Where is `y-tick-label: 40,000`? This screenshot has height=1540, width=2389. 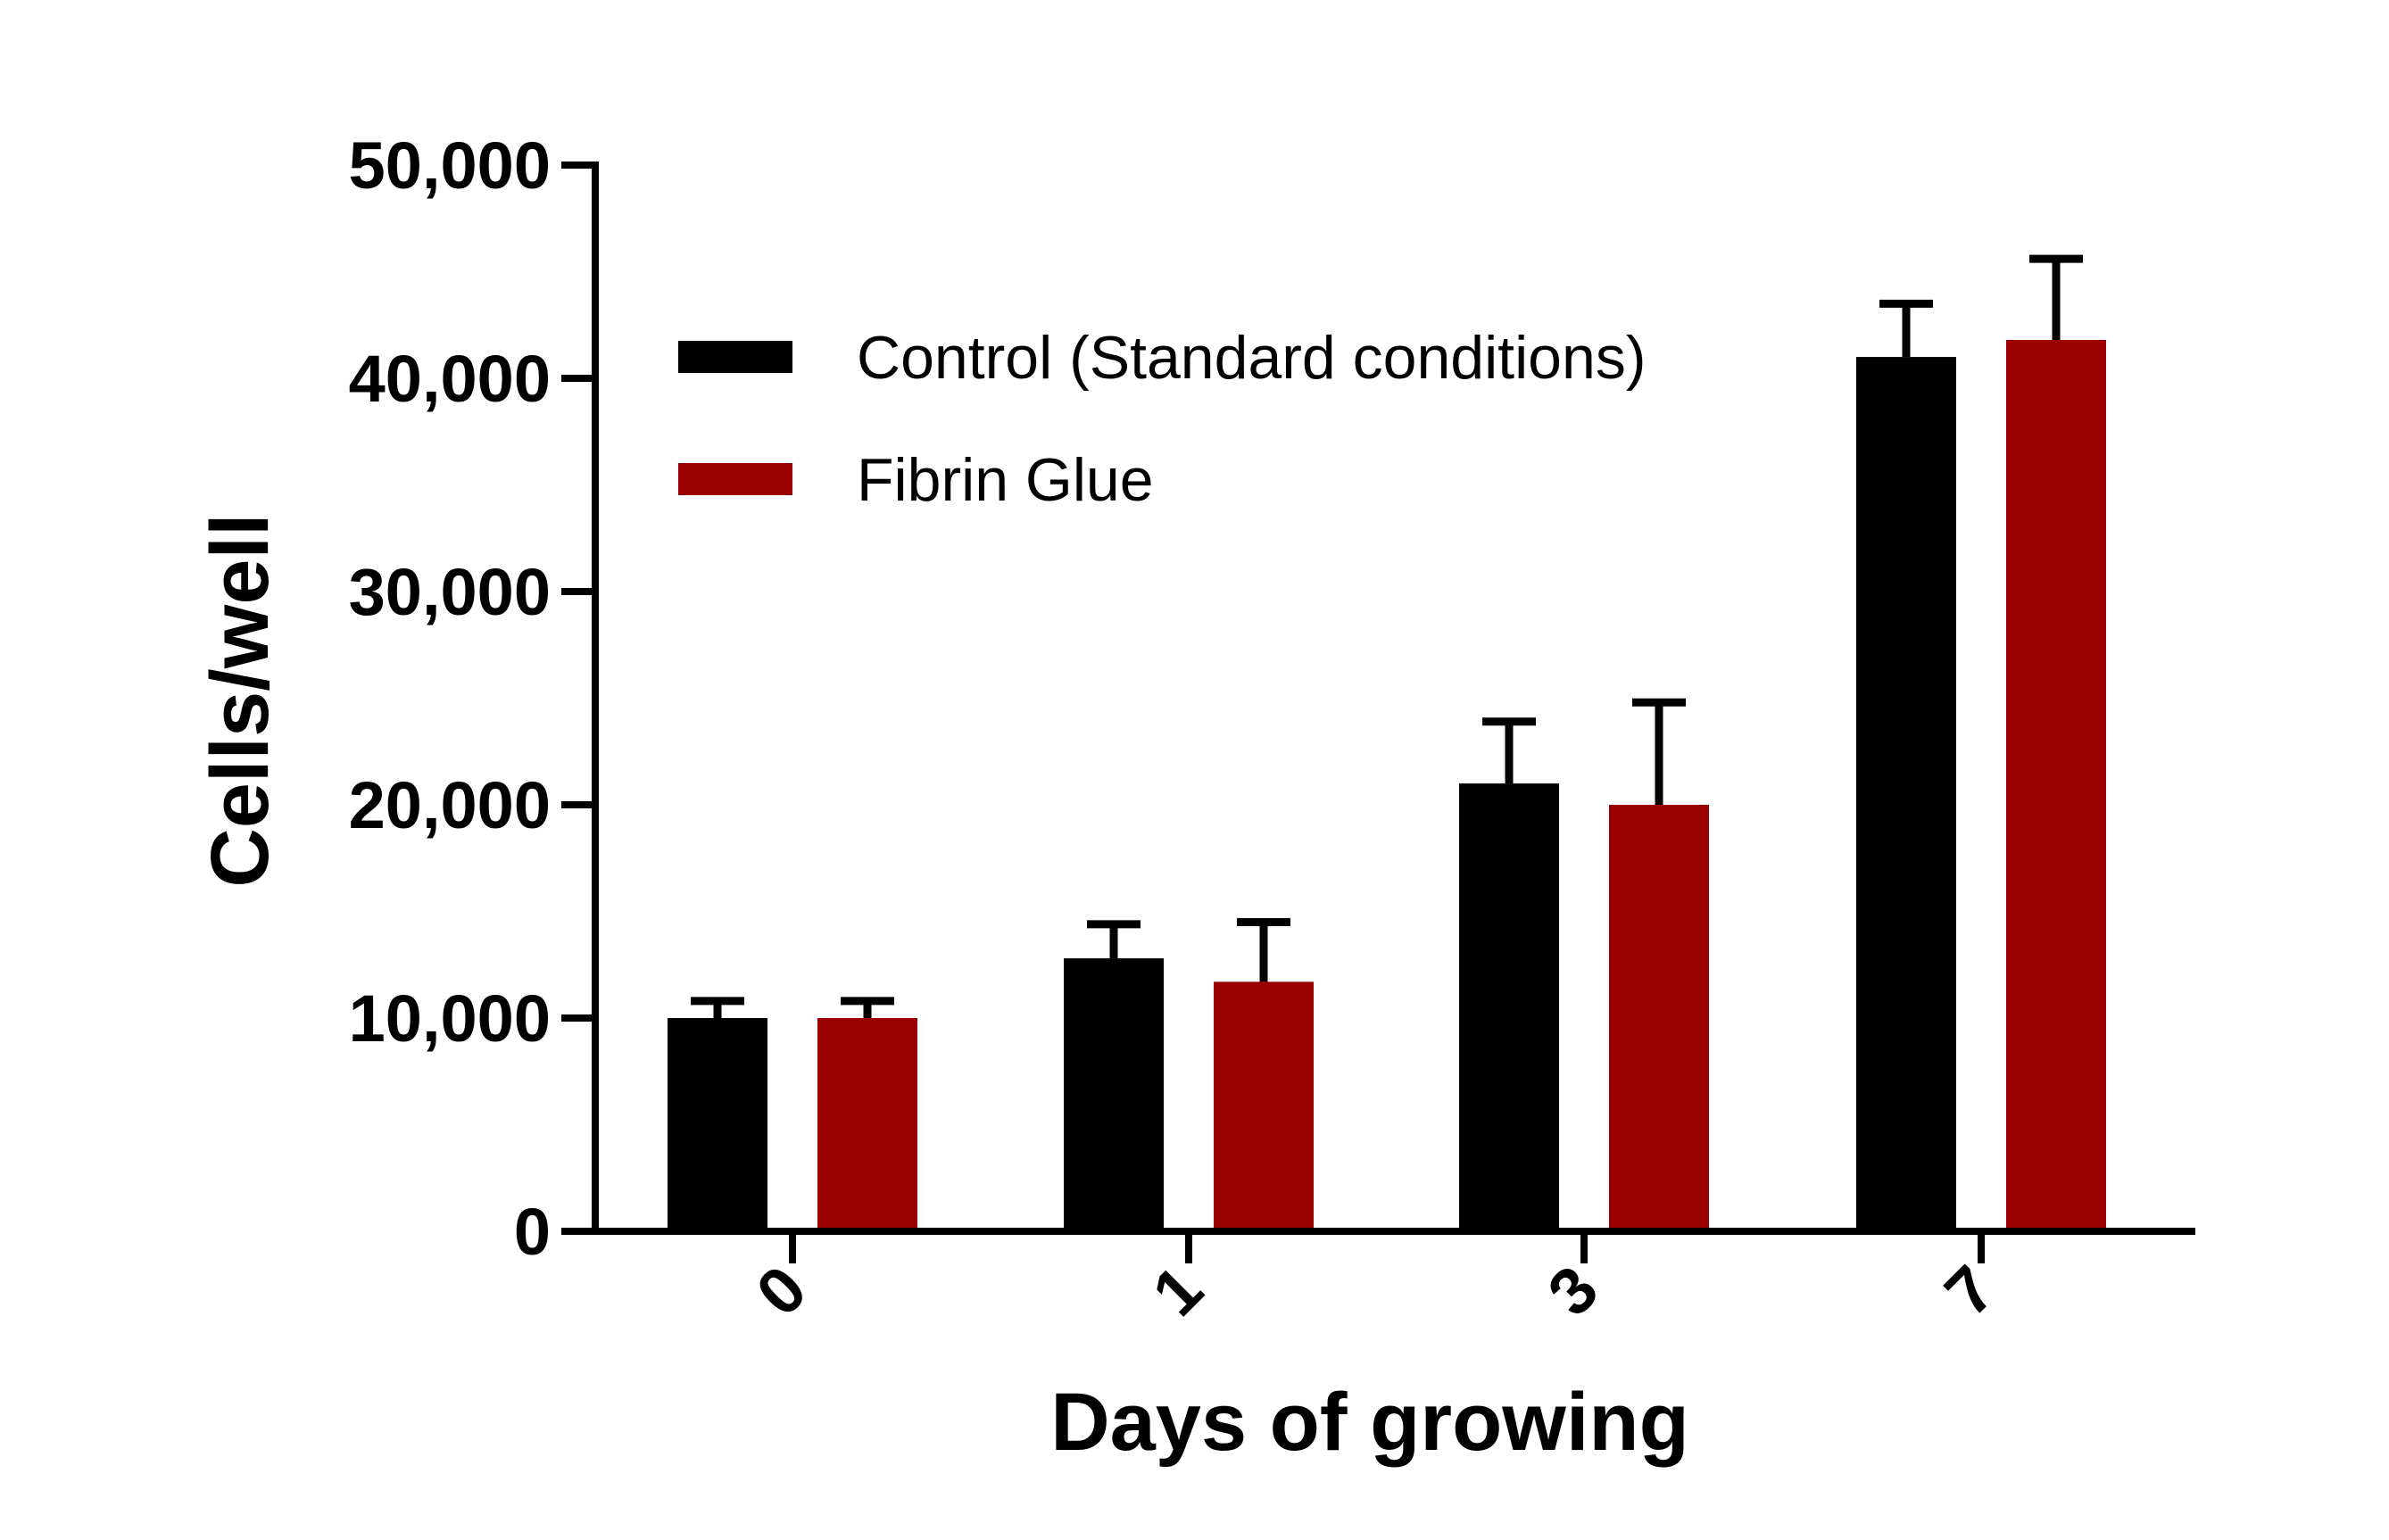 y-tick-label: 40,000 is located at coordinates (450, 379).